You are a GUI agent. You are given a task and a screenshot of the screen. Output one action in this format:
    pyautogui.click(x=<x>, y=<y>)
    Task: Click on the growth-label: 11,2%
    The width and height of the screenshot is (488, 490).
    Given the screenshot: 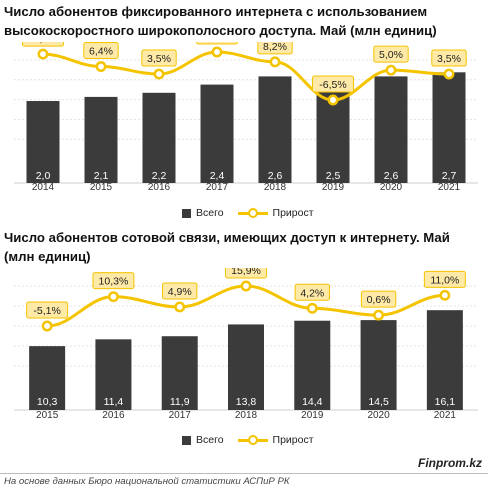 What is the action you would take?
    pyautogui.click(x=43, y=43)
    